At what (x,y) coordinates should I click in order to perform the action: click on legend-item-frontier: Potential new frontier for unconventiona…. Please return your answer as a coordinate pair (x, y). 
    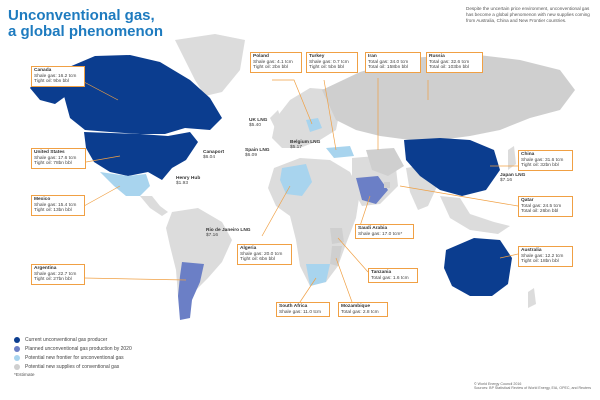
    Looking at the image, I should click on (73, 357).